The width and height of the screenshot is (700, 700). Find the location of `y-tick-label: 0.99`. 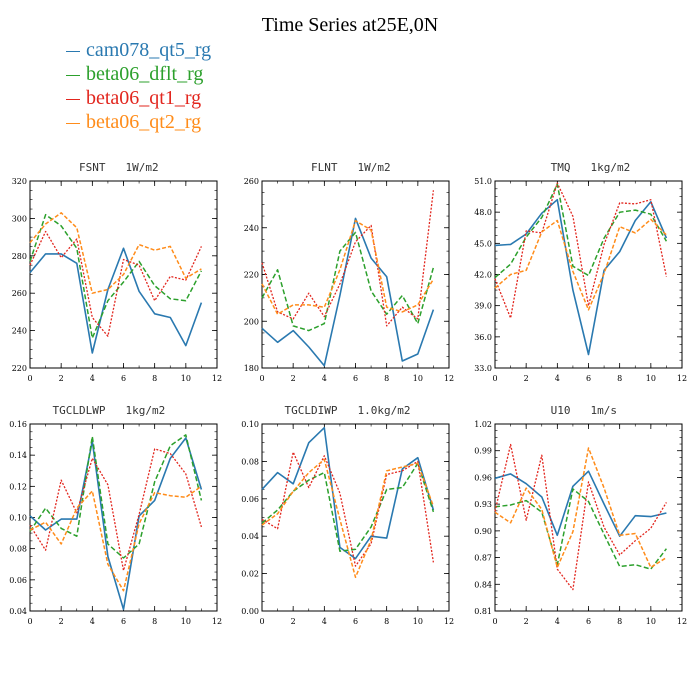

y-tick-label: 0.99 is located at coordinates (483, 451).